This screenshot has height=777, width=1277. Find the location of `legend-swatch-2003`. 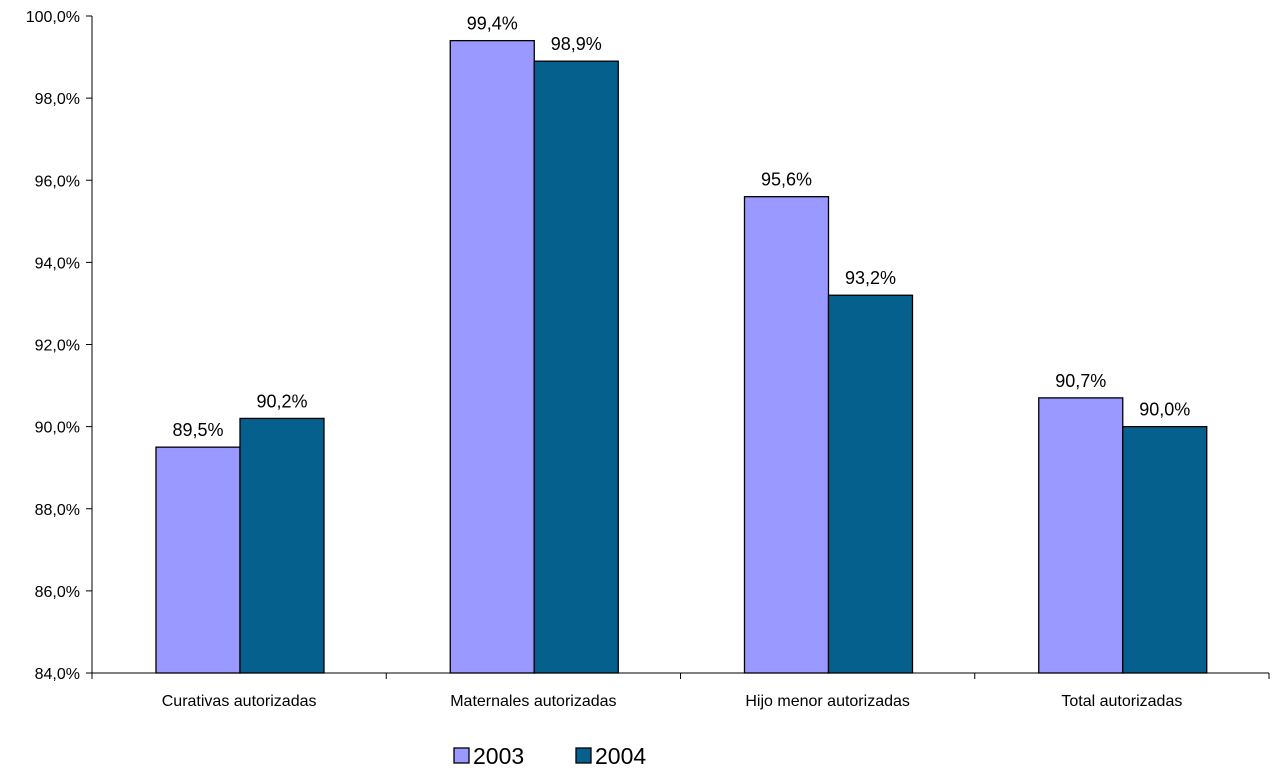

legend-swatch-2003 is located at coordinates (461, 755).